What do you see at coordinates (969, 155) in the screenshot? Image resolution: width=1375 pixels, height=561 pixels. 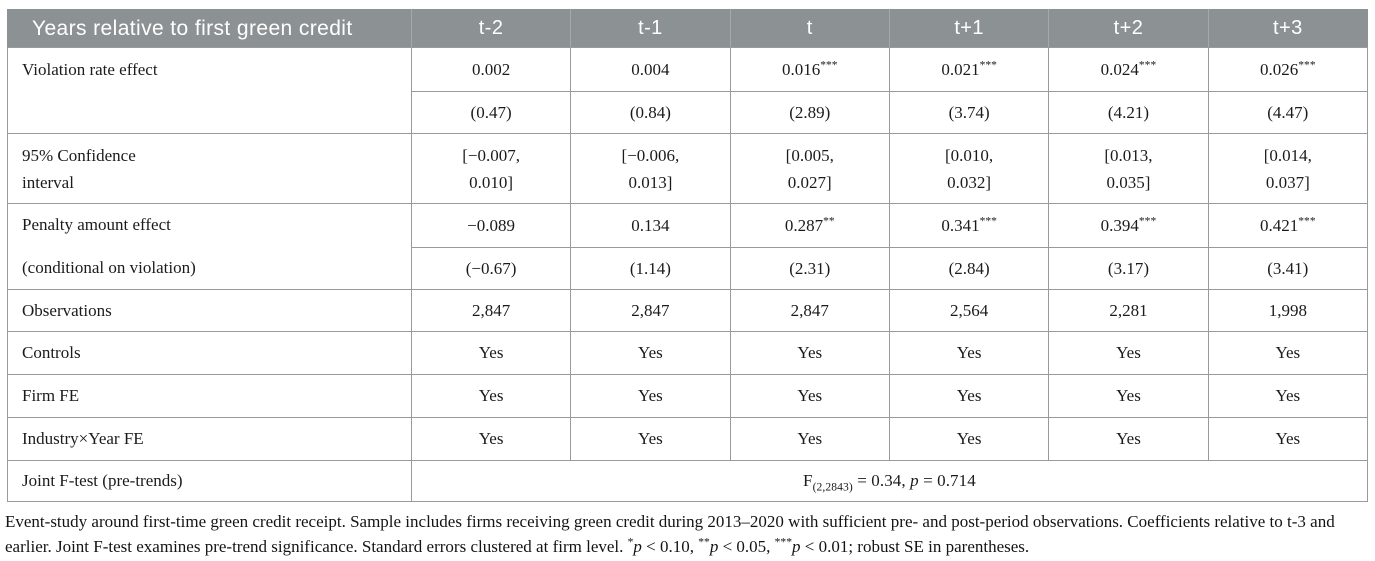 I see `ci-lower: [0.010,` at bounding box center [969, 155].